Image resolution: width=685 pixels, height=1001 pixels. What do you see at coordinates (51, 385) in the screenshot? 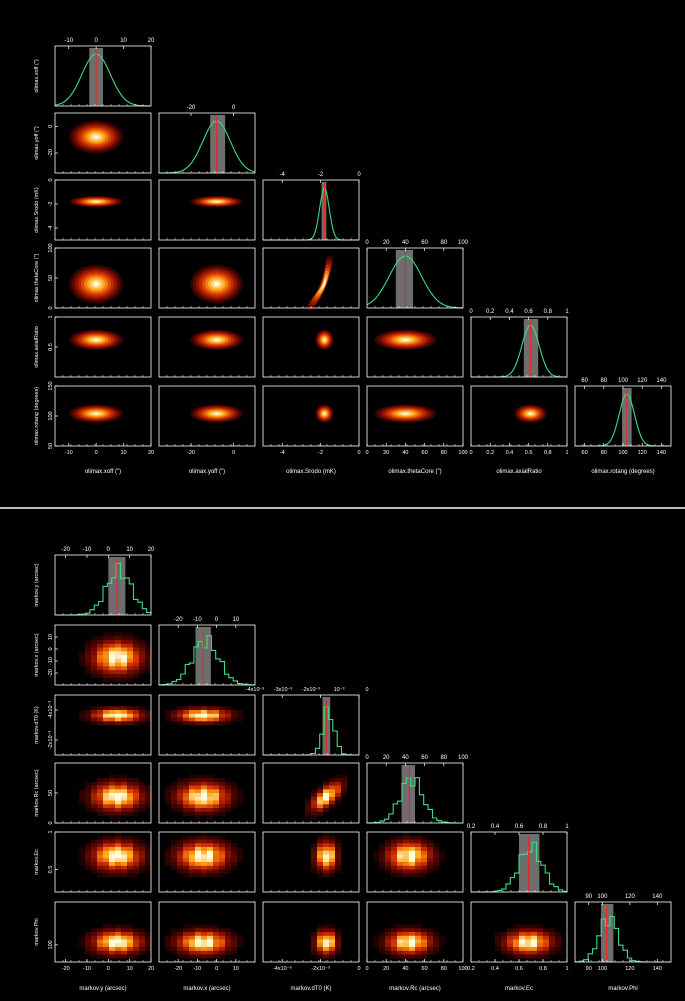
I see `left-tick-label: 150` at bounding box center [51, 385].